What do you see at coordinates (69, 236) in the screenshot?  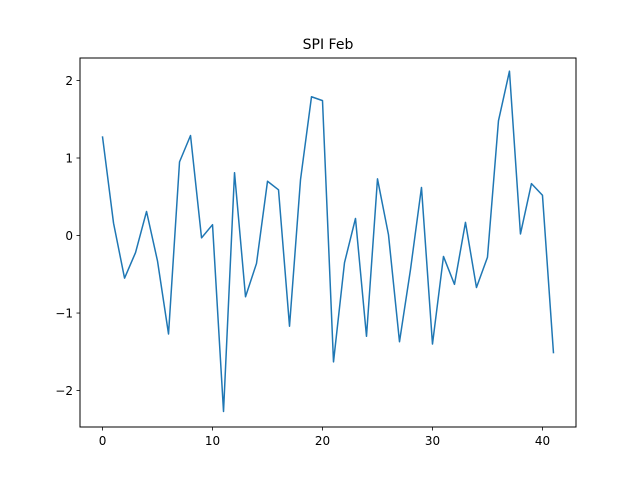 I see `y-tick-label: 0` at bounding box center [69, 236].